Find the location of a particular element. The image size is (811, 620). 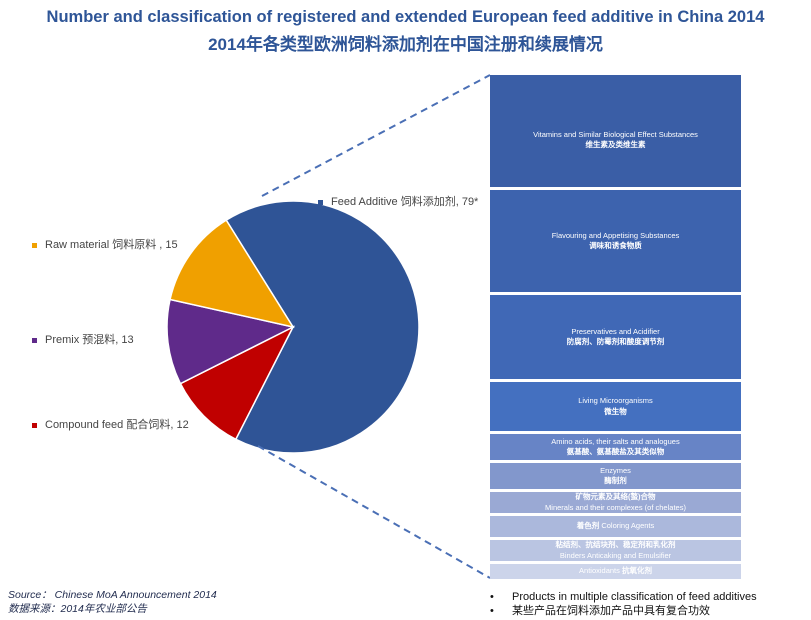

box-label-cn: 微生物 is located at coordinates (615, 411).